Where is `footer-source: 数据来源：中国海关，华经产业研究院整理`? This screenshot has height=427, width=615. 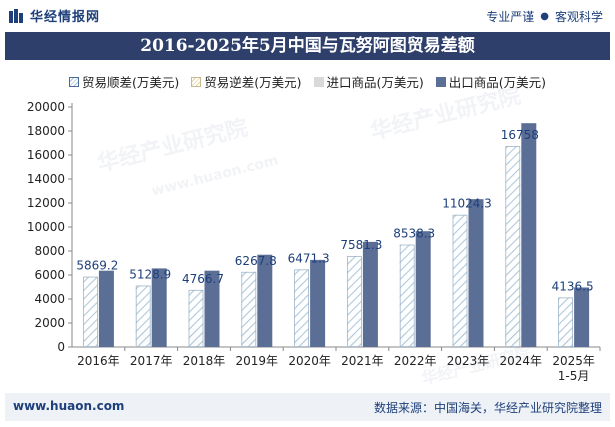
footer-source: 数据来源：中国海关，华经产业研究院整理 is located at coordinates (487, 408).